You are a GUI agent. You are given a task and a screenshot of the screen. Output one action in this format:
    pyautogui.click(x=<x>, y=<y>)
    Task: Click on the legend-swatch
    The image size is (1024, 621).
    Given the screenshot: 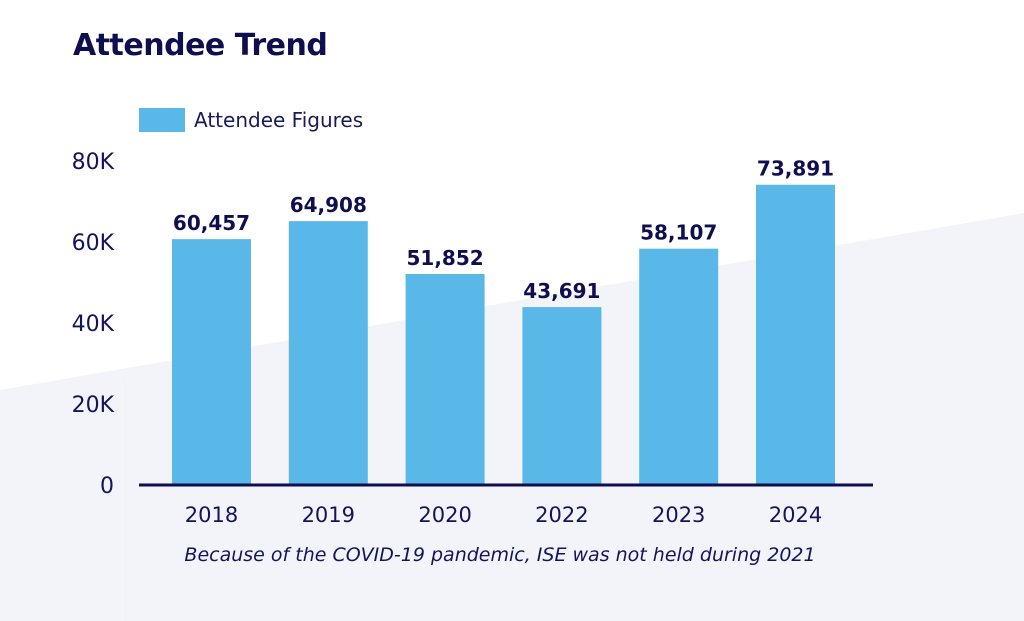 What is the action you would take?
    pyautogui.click(x=162, y=120)
    